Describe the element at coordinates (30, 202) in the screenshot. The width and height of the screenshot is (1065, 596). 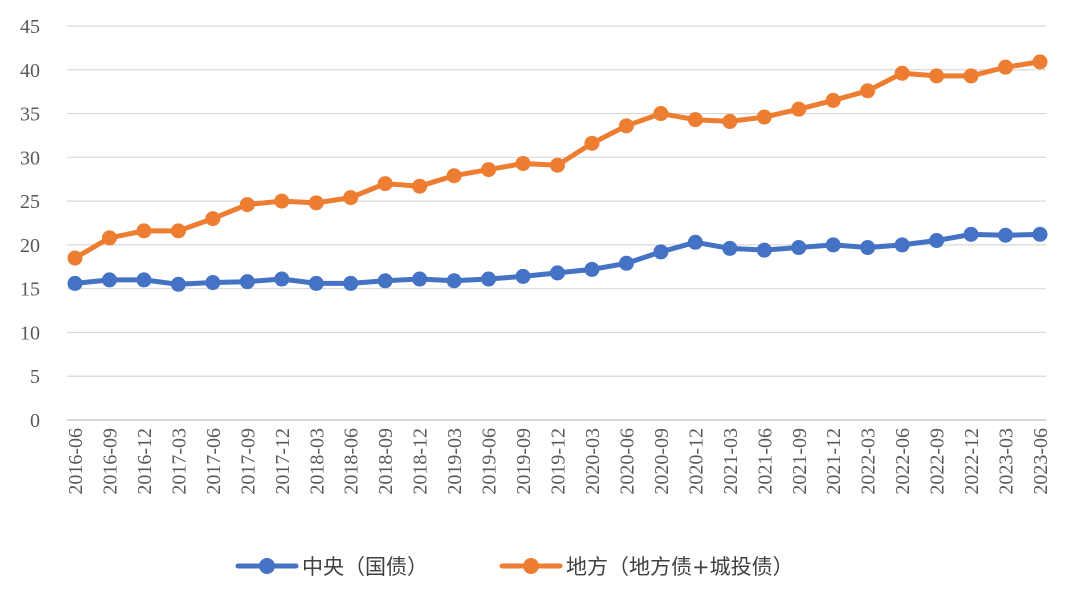
I see `y-tick-label: 25` at that location.